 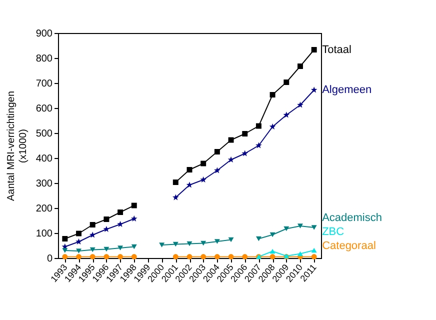 I want to click on y-tick-label: 400, so click(x=44, y=159).